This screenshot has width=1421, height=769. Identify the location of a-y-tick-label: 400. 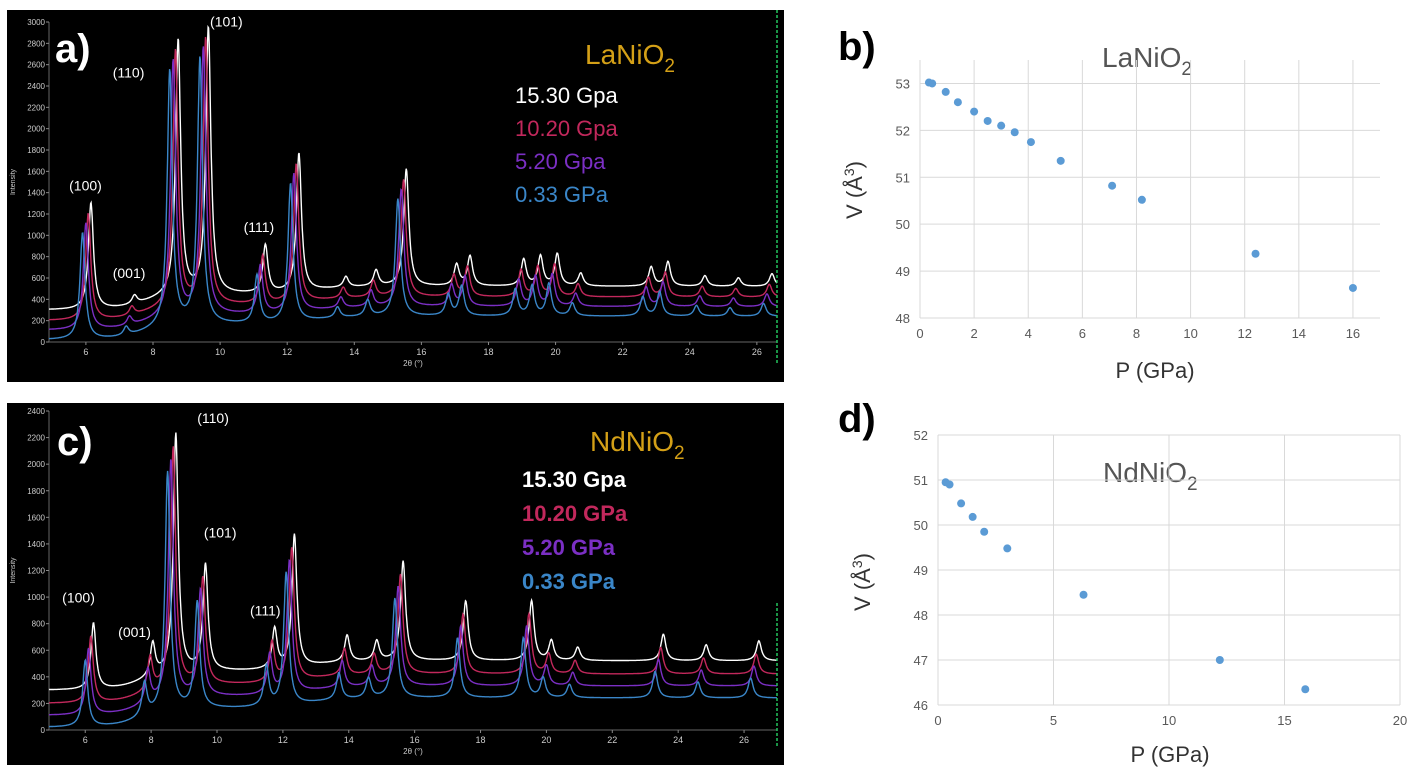
(39, 299).